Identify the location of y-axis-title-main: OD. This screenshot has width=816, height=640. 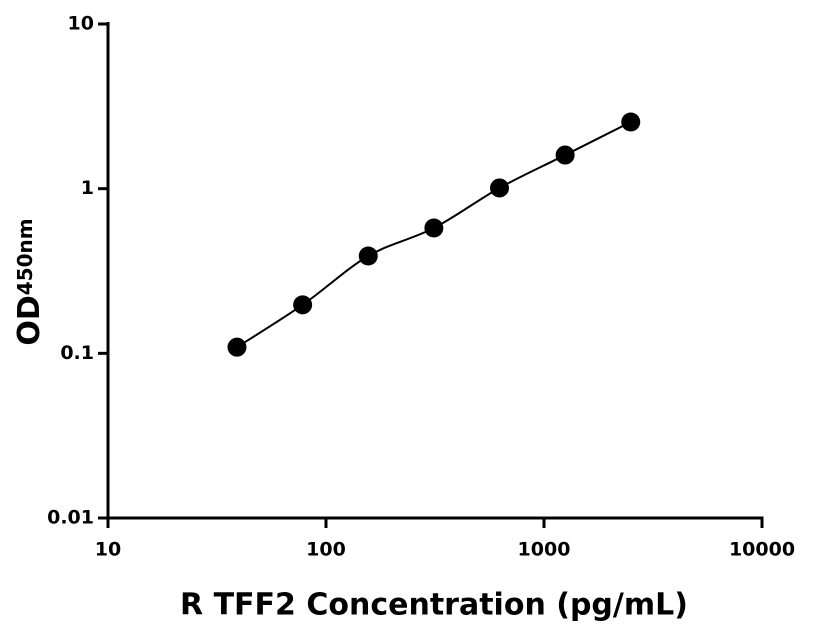
(29, 320).